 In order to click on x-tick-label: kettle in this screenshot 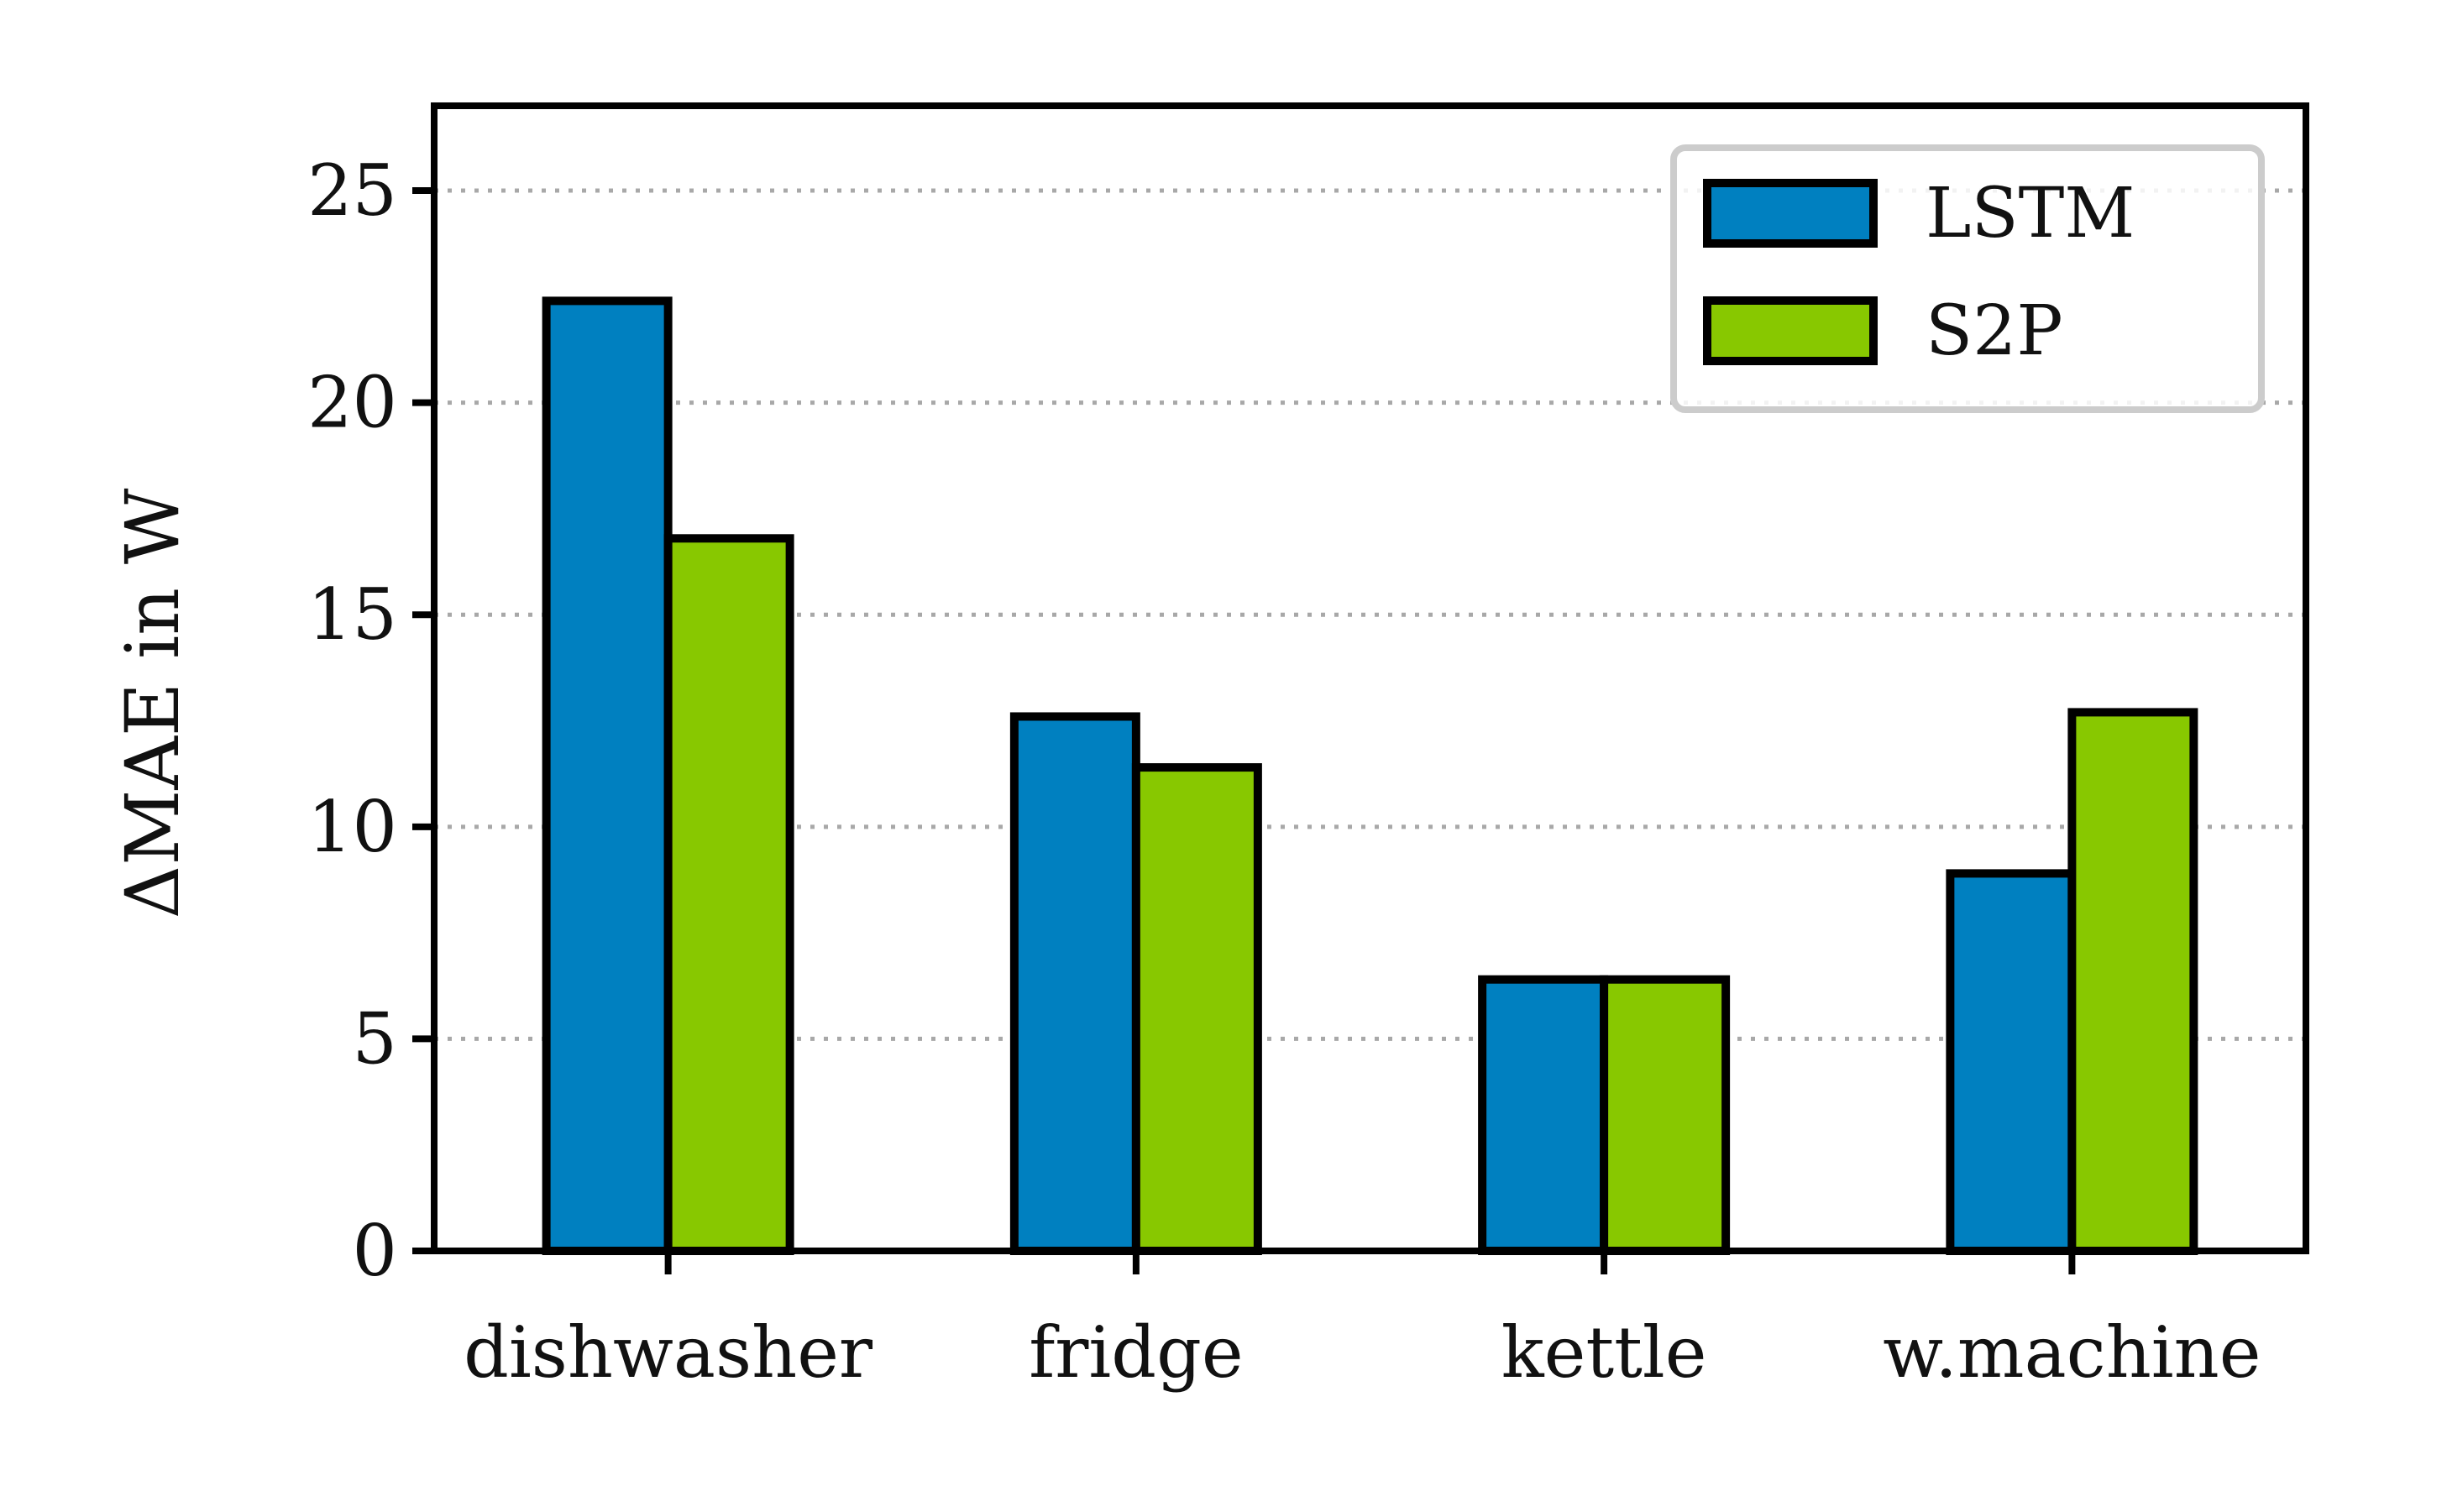, I will do `click(1604, 1352)`.